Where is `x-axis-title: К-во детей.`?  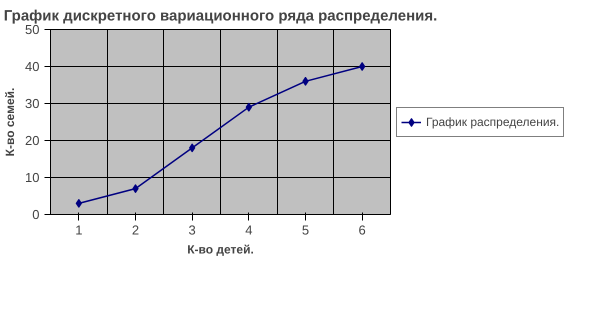 x-axis-title: К-во детей. is located at coordinates (220, 249).